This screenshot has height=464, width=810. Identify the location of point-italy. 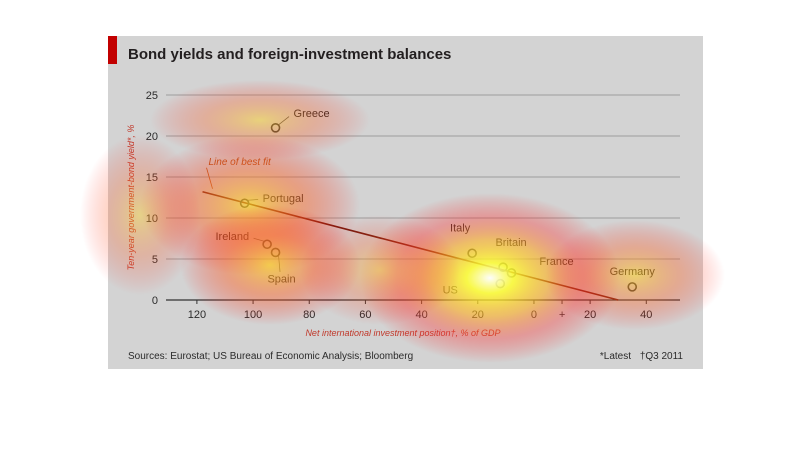
(472, 253).